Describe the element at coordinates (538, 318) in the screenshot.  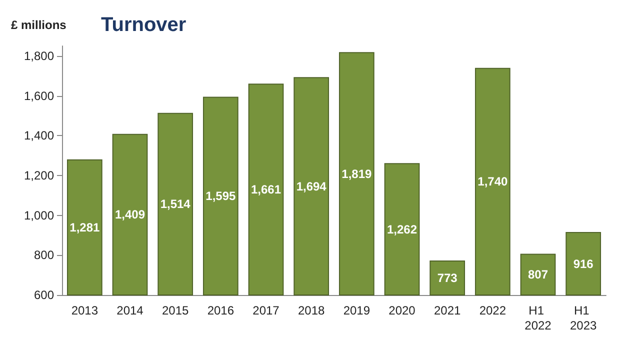
I see `x-tick-label: H1 2022` at that location.